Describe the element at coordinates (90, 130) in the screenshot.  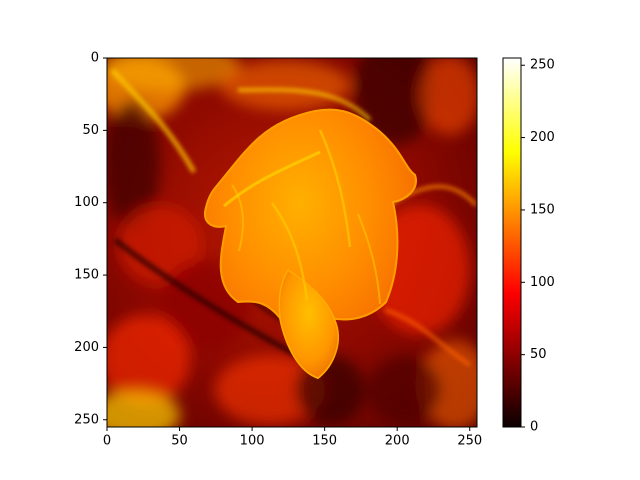
I see `y-tick-label: 50` at that location.